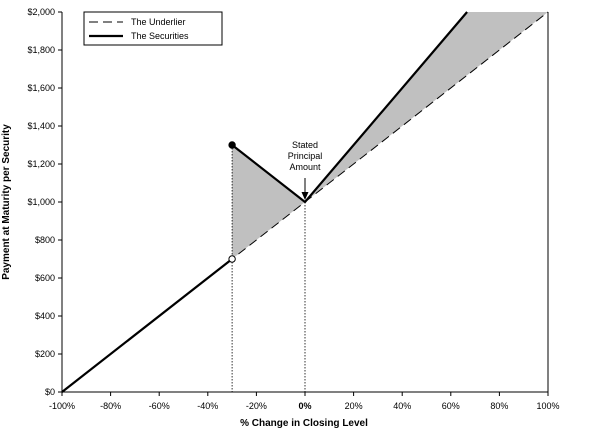 This screenshot has width=589, height=431. What do you see at coordinates (305, 167) in the screenshot?
I see `annotation-text: Amount` at bounding box center [305, 167].